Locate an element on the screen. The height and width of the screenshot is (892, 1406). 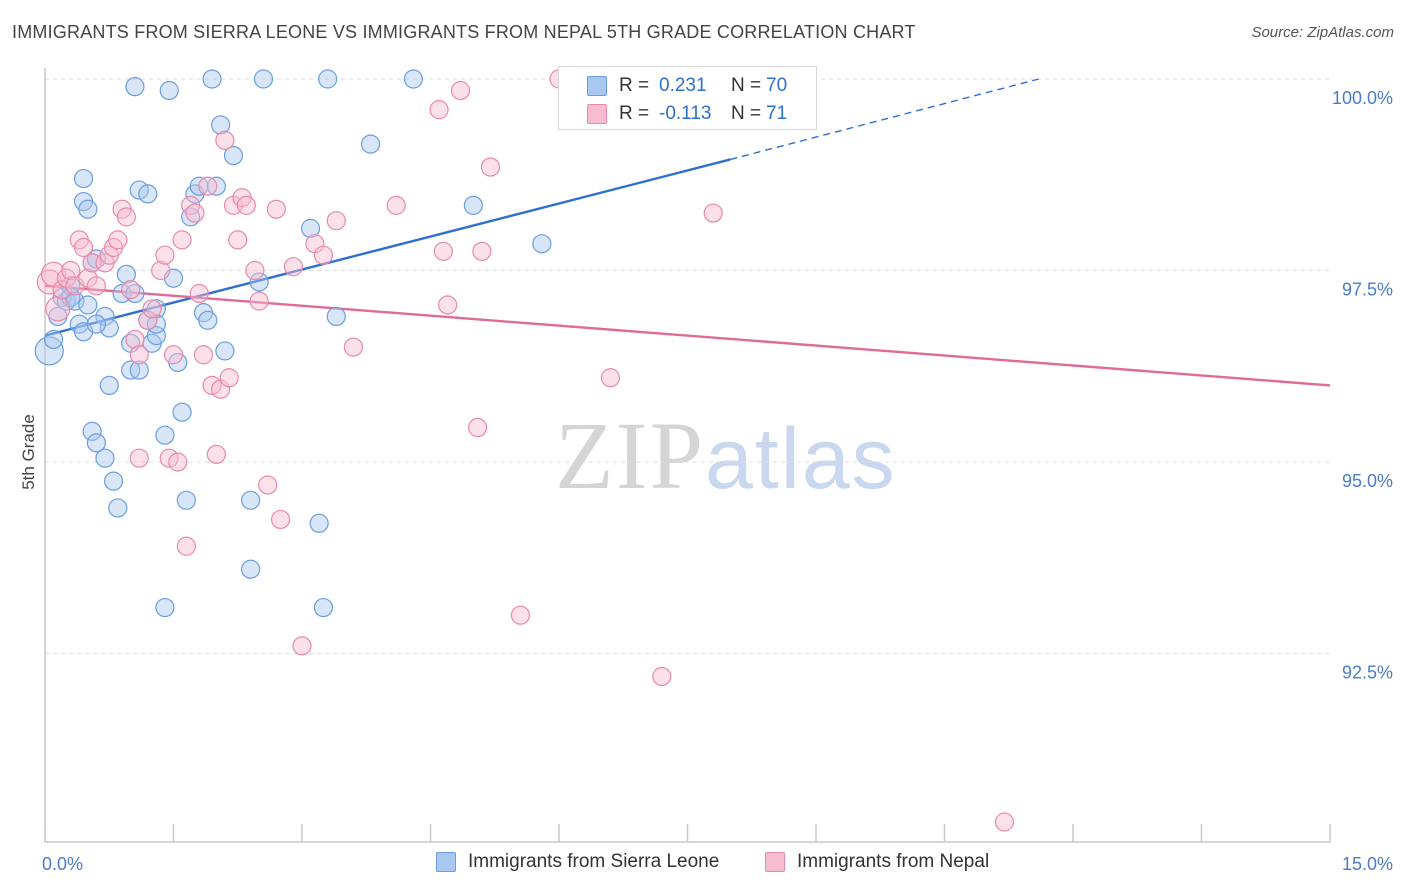
correlation-legend: R = 0.231 N = 70 R = -0.113 N = 71 is located at coordinates (687, 98).